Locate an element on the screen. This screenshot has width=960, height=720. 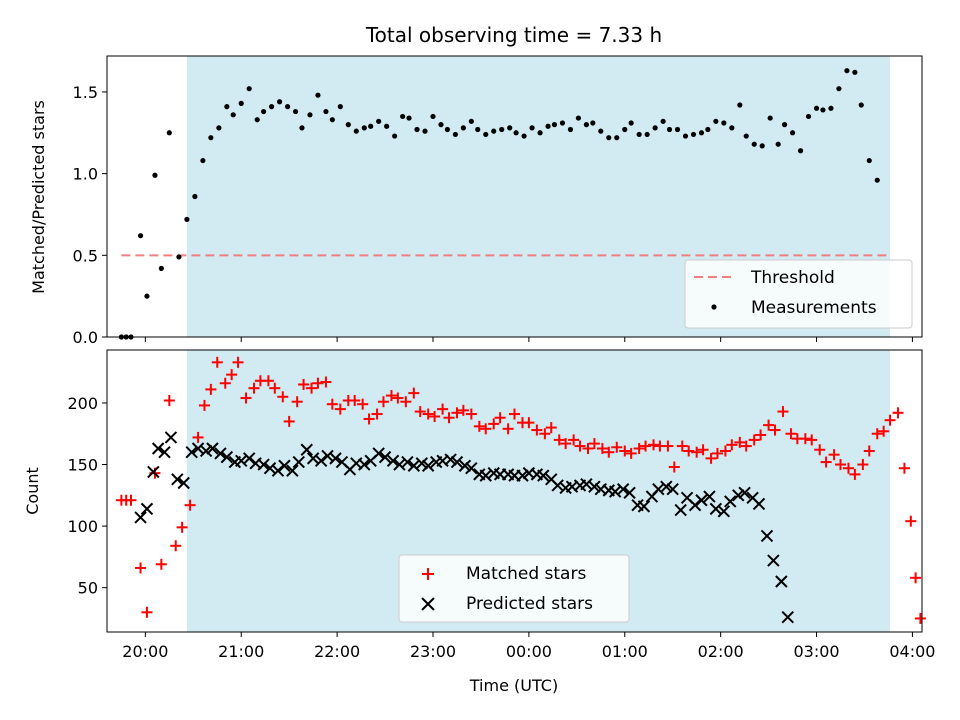
x-tick-label: 01:00 is located at coordinates (625, 651).